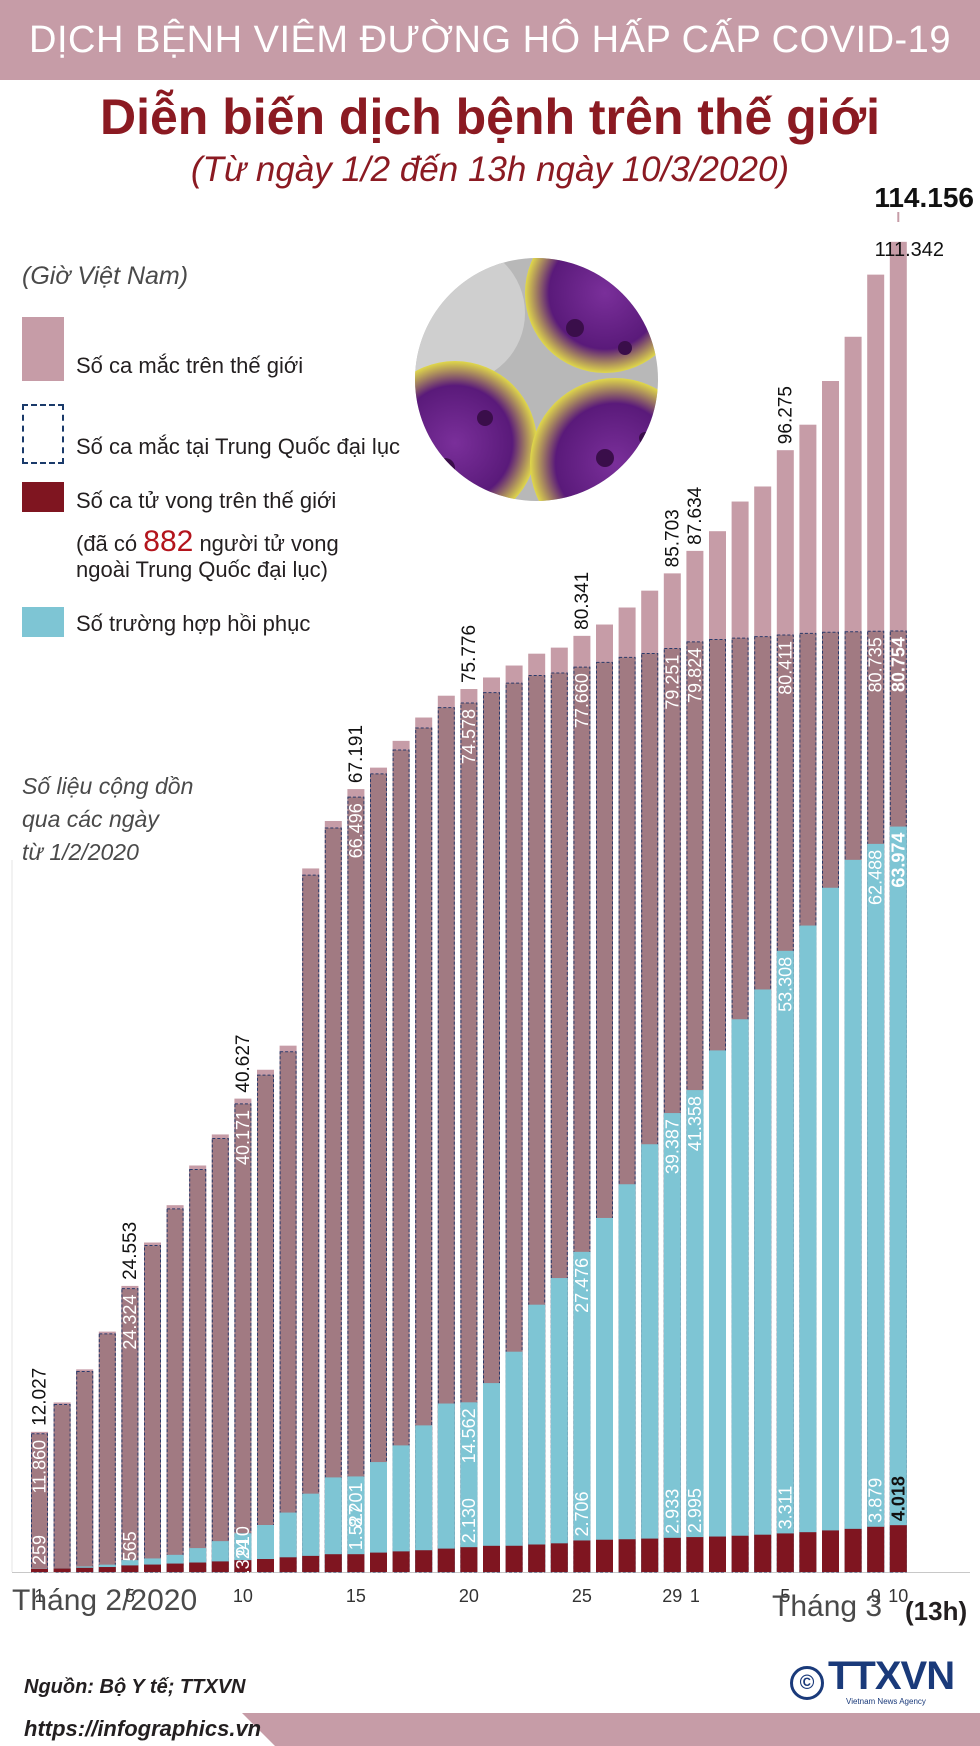  Describe the element at coordinates (695, 675) in the screenshot. I see `label-china-cases: 79.824` at that location.